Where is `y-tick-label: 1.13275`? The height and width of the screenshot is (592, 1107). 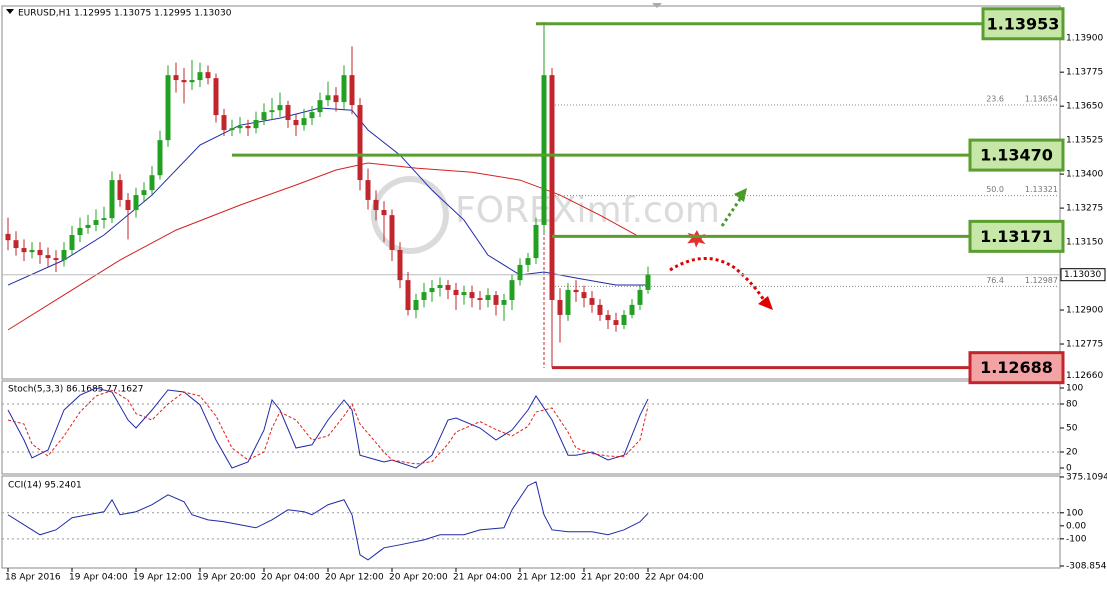
y-tick-label: 1.13275 is located at coordinates (1084, 209).